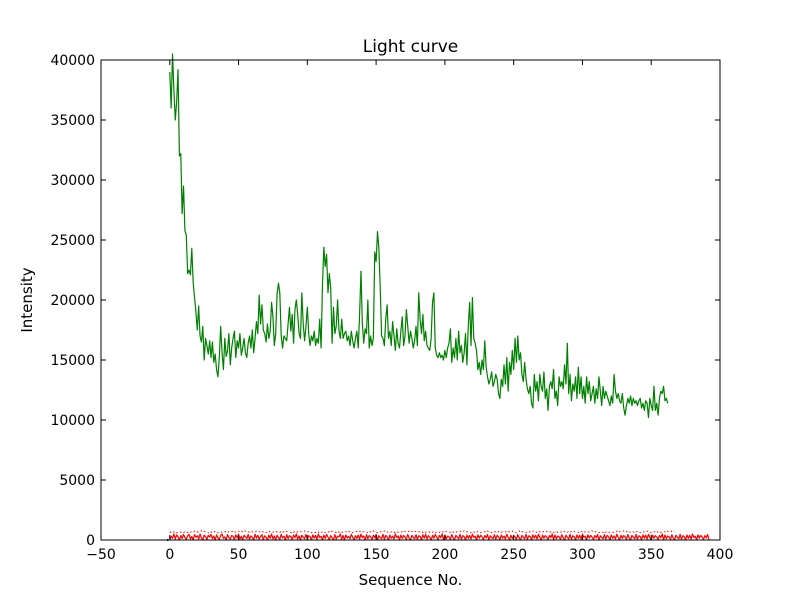 The image size is (800, 600). I want to click on series-1-line, so click(439, 537).